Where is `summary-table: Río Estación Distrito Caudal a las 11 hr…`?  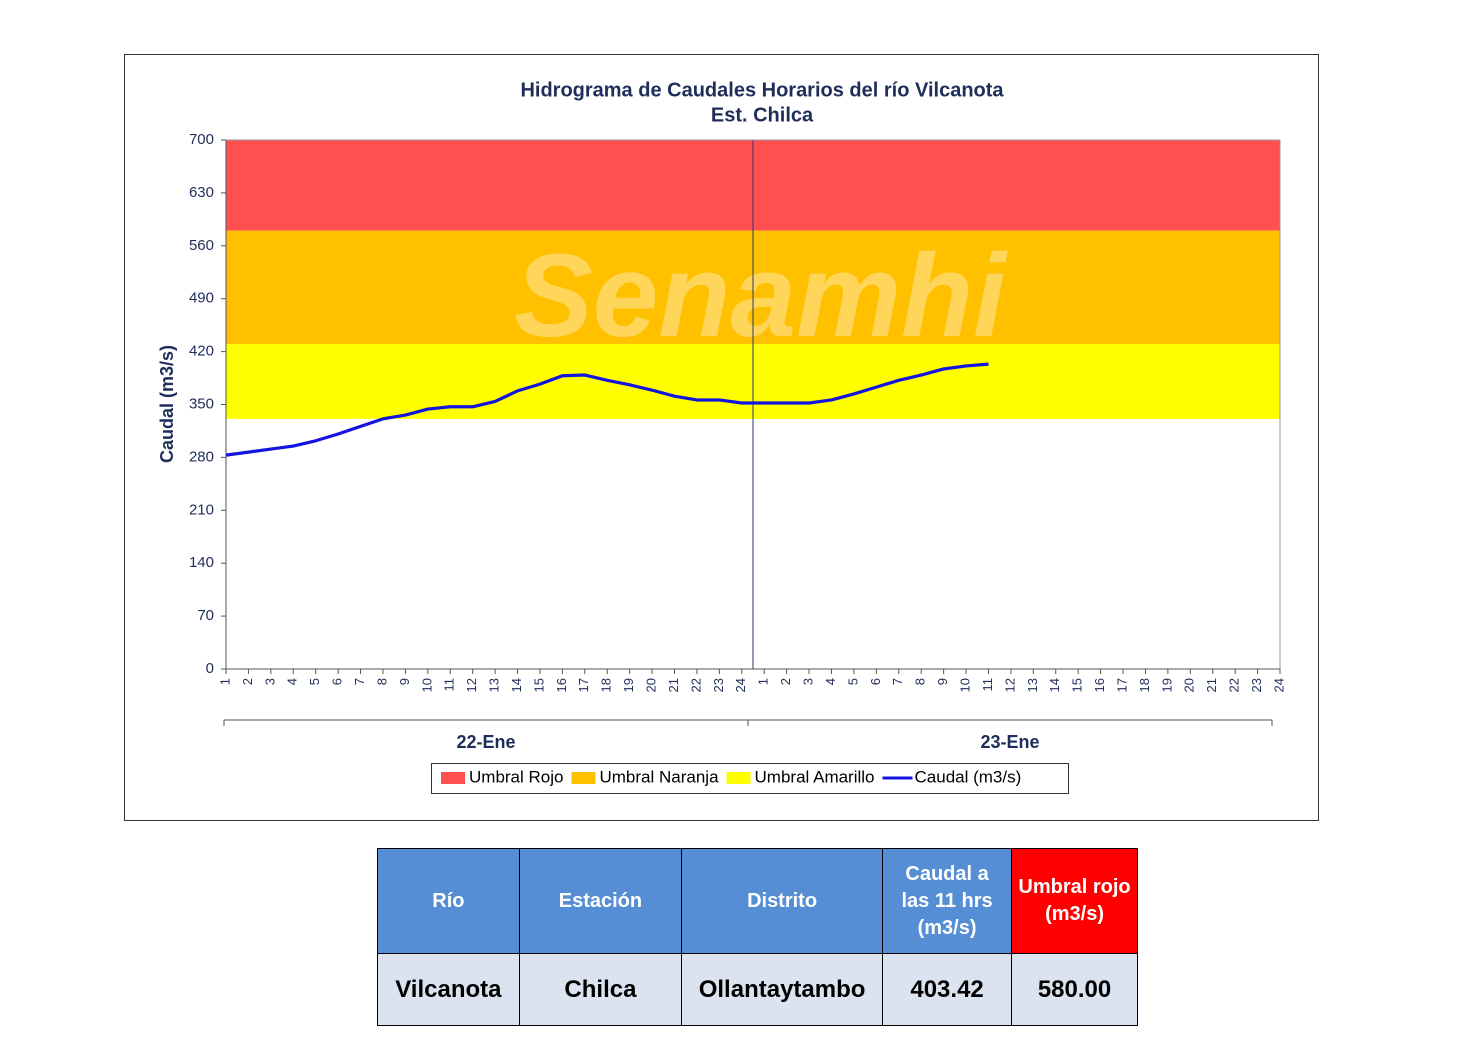
summary-table: Río Estación Distrito Caudal a las 11 hr… is located at coordinates (757, 937).